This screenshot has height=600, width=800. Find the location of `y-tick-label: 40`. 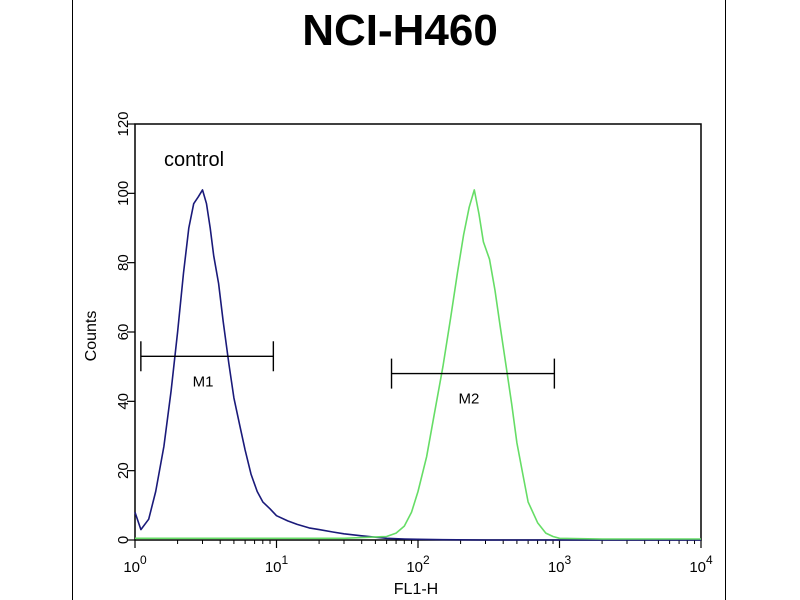

y-tick-label: 40 is located at coordinates (123, 401).